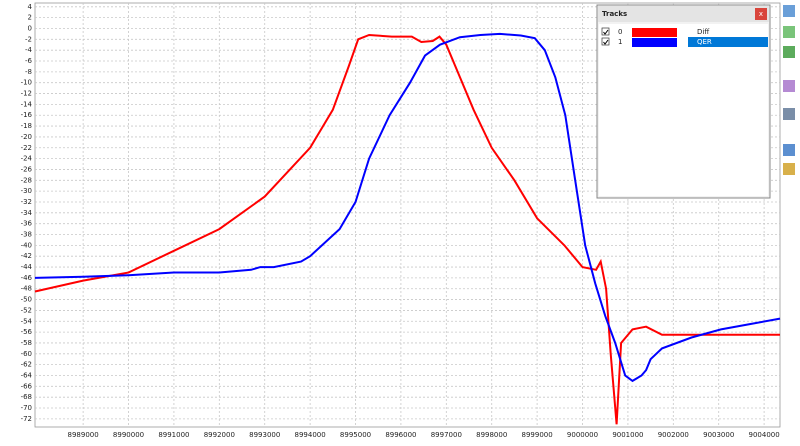 This screenshot has width=800, height=446. Describe the element at coordinates (627, 435) in the screenshot. I see `x-tick-label: 9001000` at that location.